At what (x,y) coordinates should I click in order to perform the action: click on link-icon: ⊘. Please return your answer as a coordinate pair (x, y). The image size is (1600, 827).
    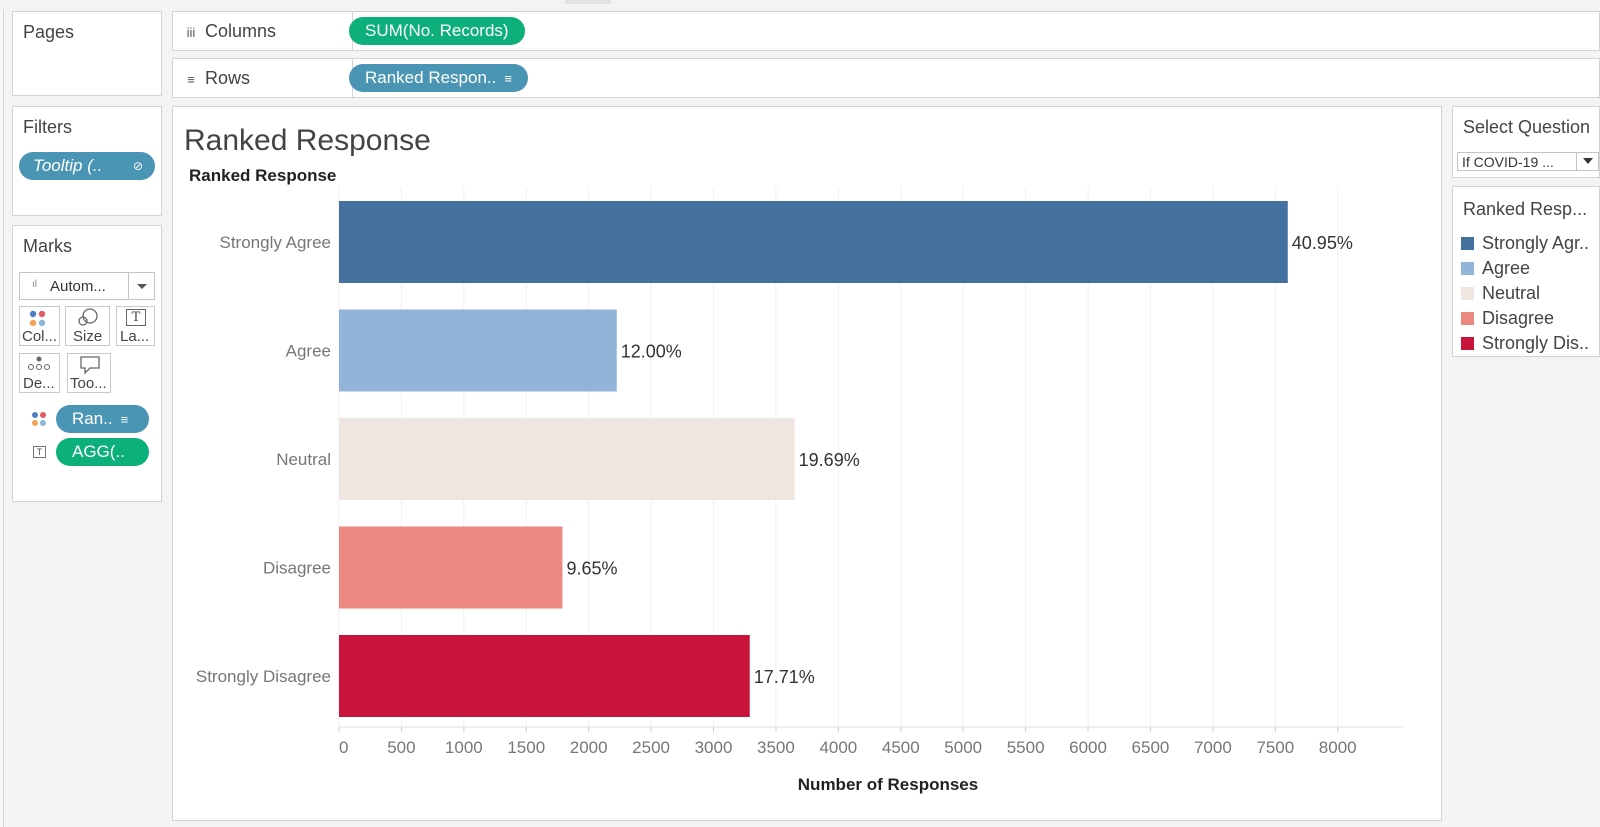
    Looking at the image, I should click on (137, 166).